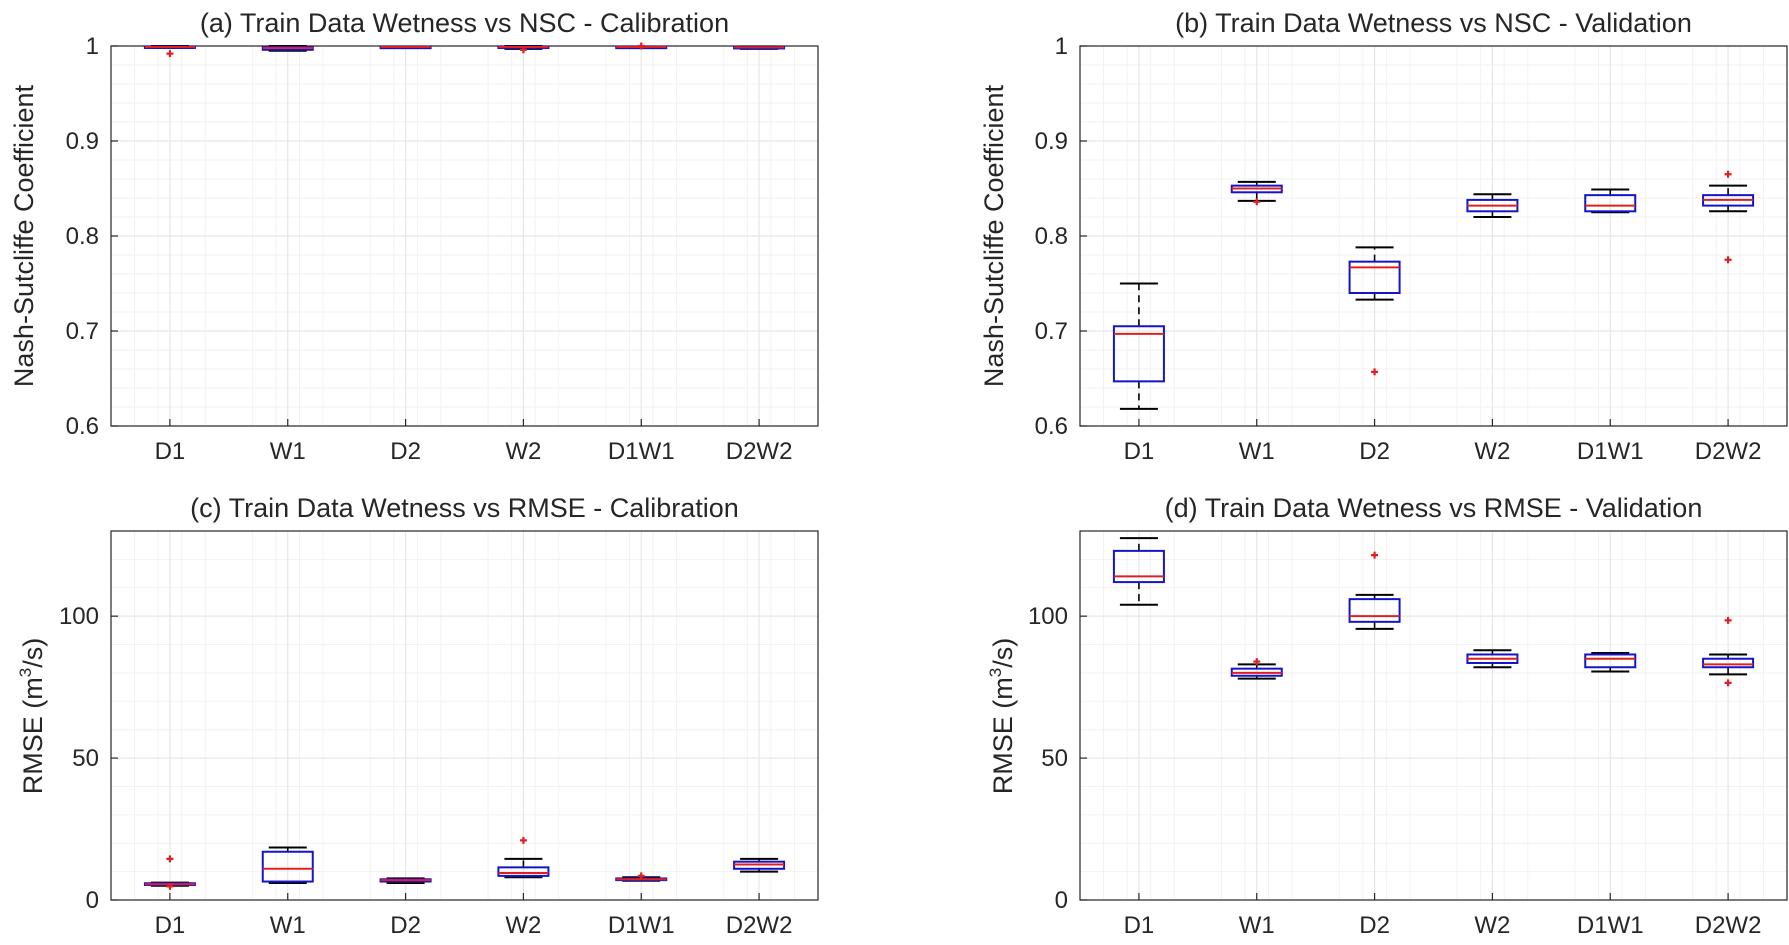 This screenshot has height=945, width=1789. What do you see at coordinates (464, 50) in the screenshot?
I see `panel-a-boxes` at bounding box center [464, 50].